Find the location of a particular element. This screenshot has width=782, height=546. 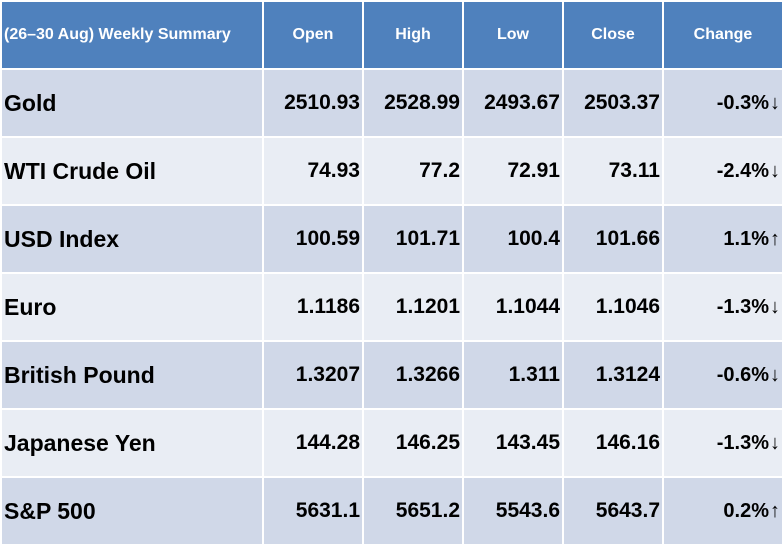

change-value: -0.3% is located at coordinates (742, 102).